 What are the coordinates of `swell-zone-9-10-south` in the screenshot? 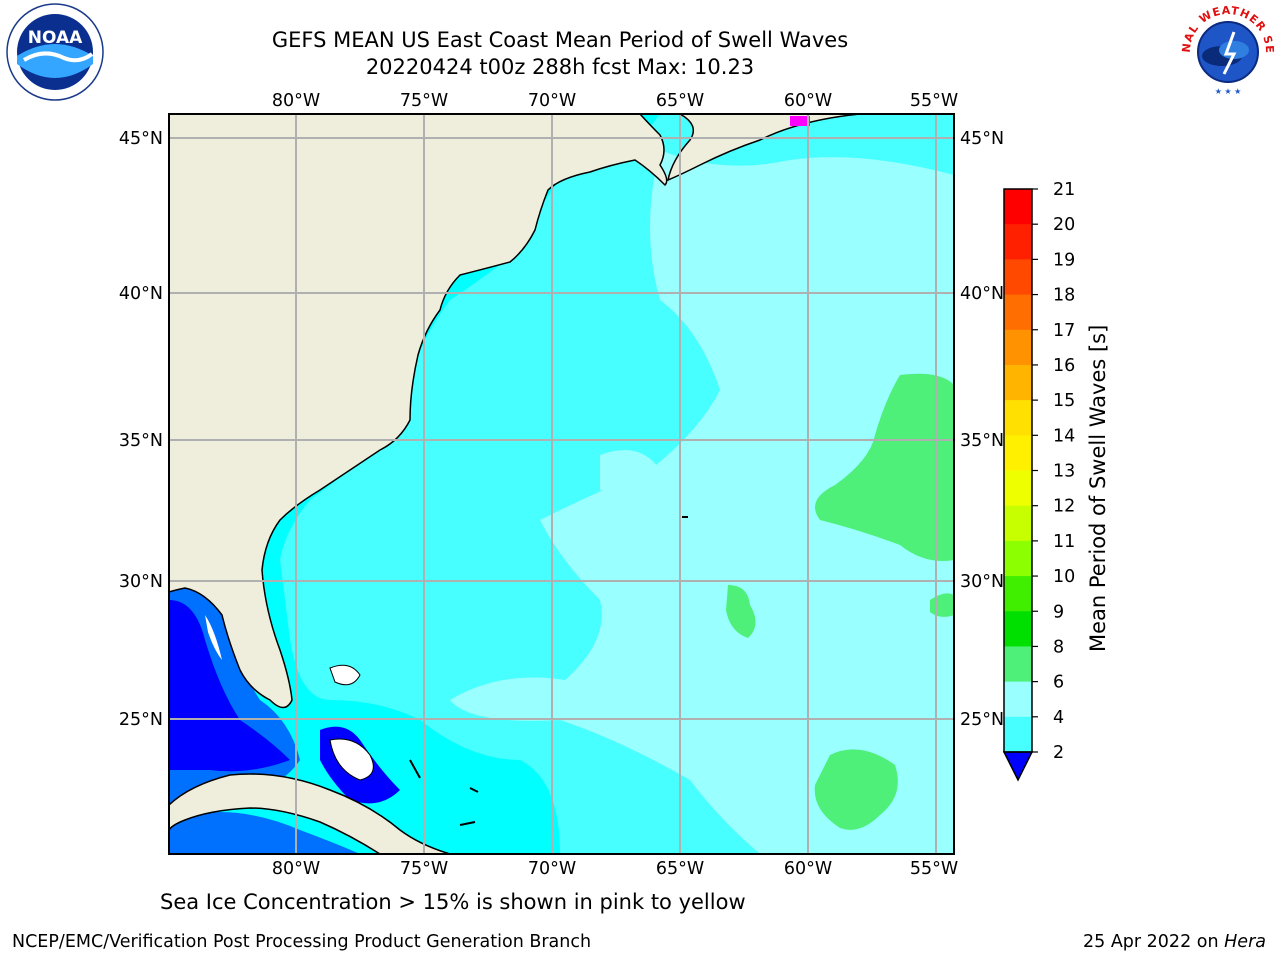 It's located at (856, 789).